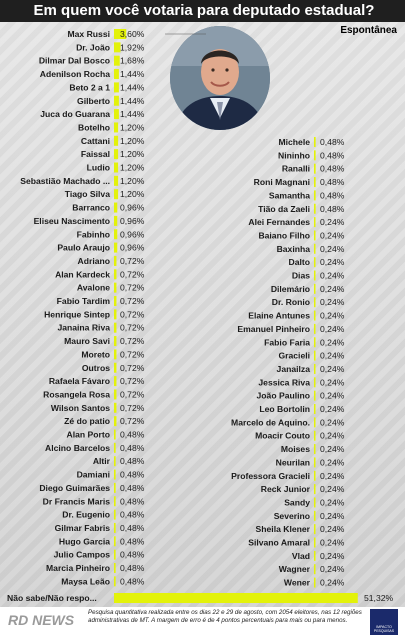 The width and height of the screenshot is (405, 638). Describe the element at coordinates (295, 449) in the screenshot. I see `right-label: Moises` at that location.